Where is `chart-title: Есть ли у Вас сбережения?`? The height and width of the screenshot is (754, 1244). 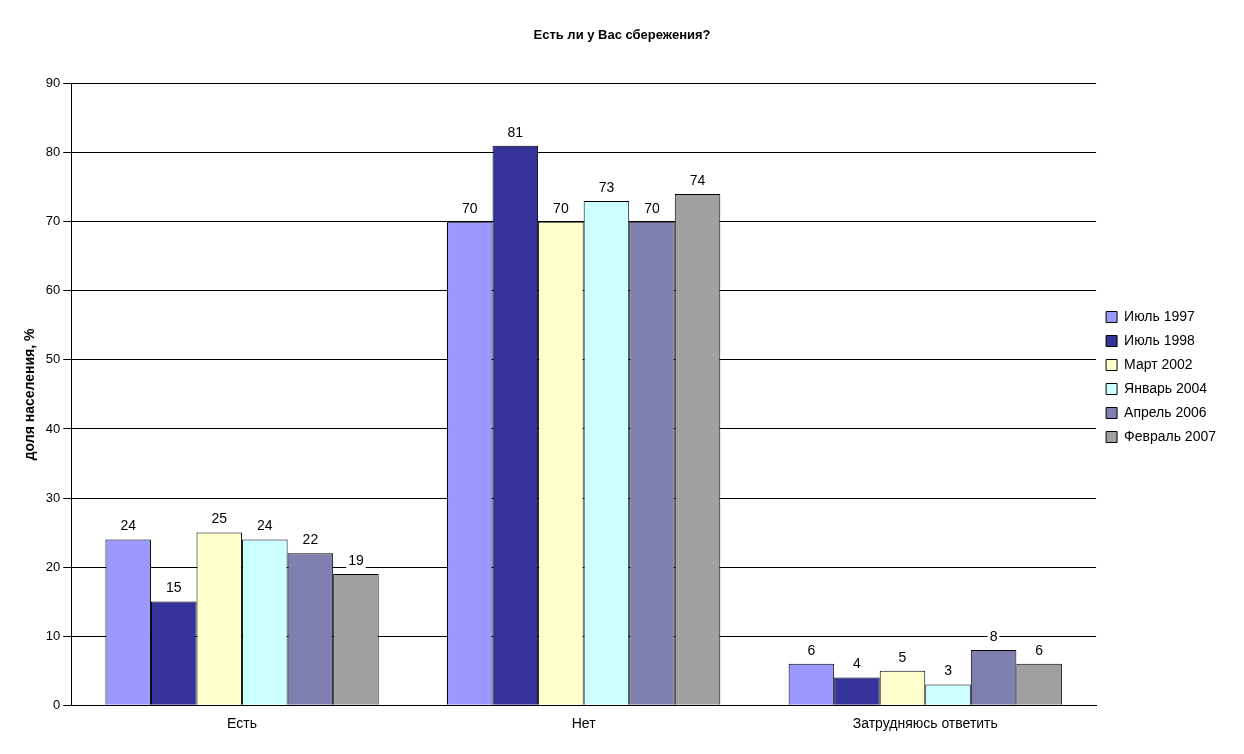
chart-title: Есть ли у Вас сбережения? is located at coordinates (622, 35).